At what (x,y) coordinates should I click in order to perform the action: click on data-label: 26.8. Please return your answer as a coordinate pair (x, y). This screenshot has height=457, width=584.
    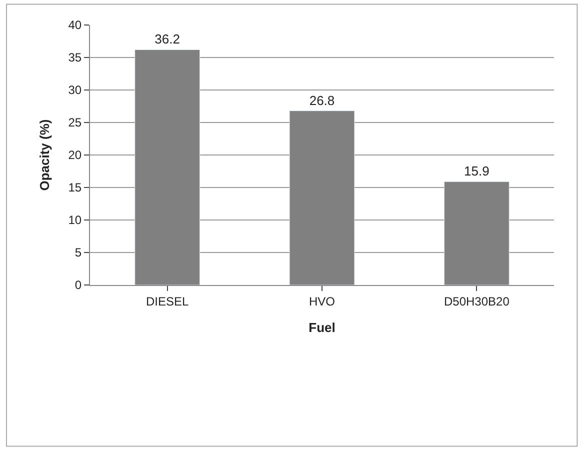
    Looking at the image, I should click on (322, 100).